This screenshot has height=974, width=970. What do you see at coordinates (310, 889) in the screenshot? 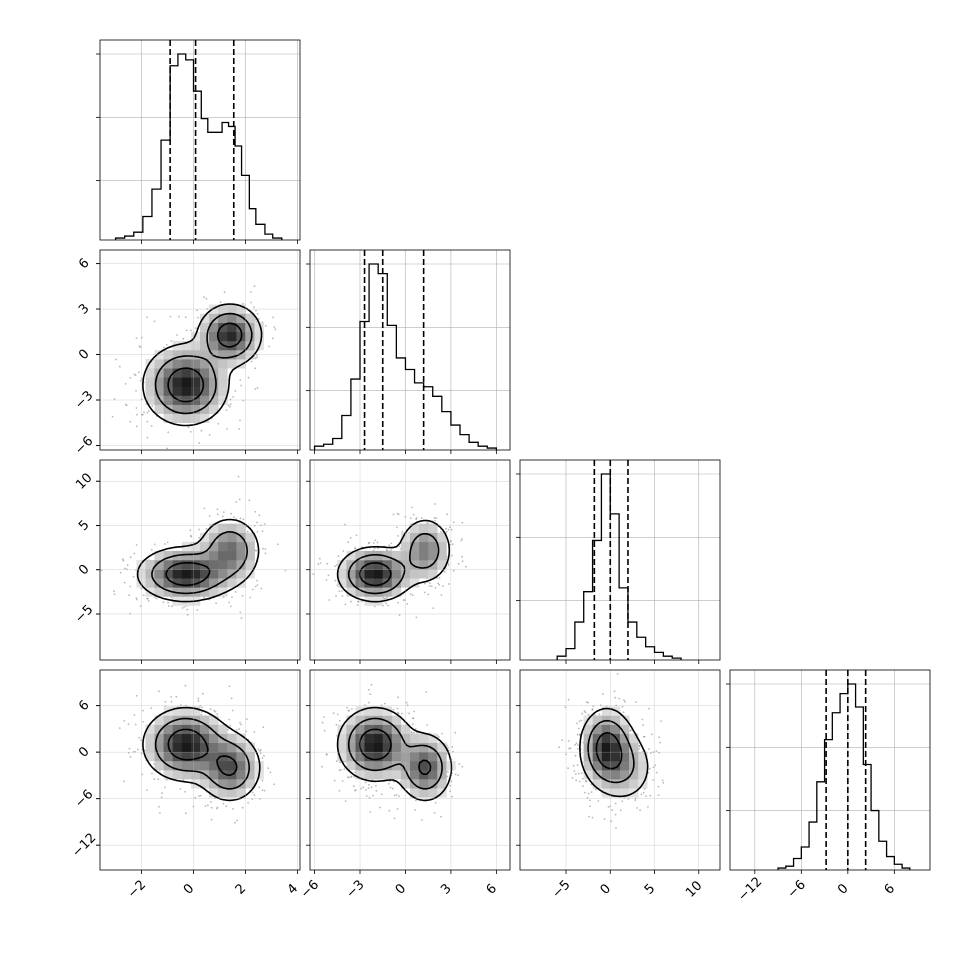
I see `scatter-1-3-xtick-label: −6` at bounding box center [310, 889].